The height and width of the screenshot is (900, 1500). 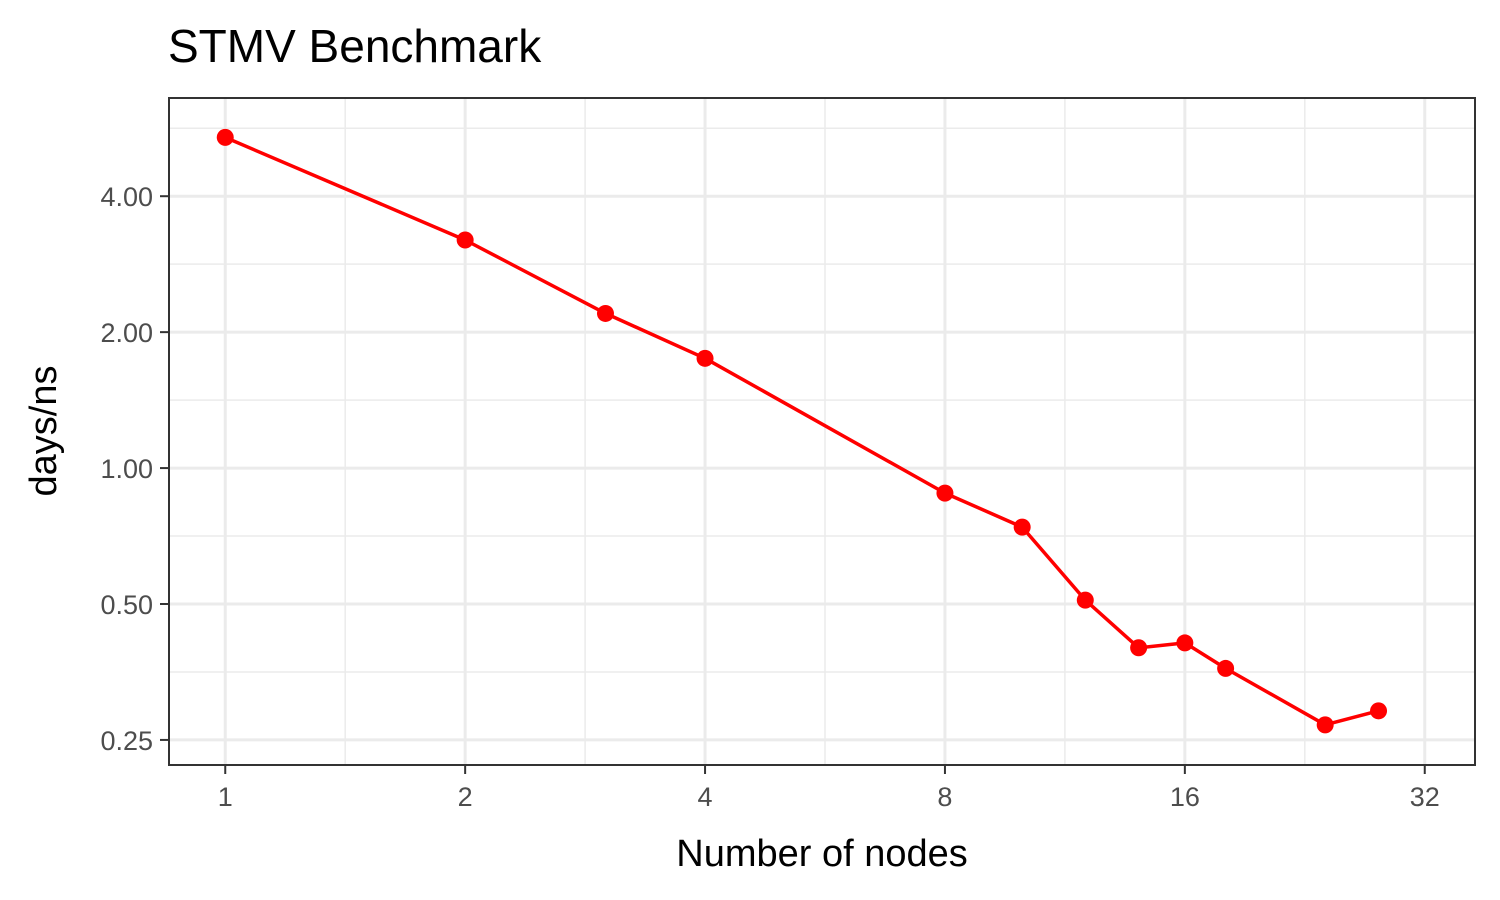 I want to click on x-tick-label: 4, so click(x=705, y=797).